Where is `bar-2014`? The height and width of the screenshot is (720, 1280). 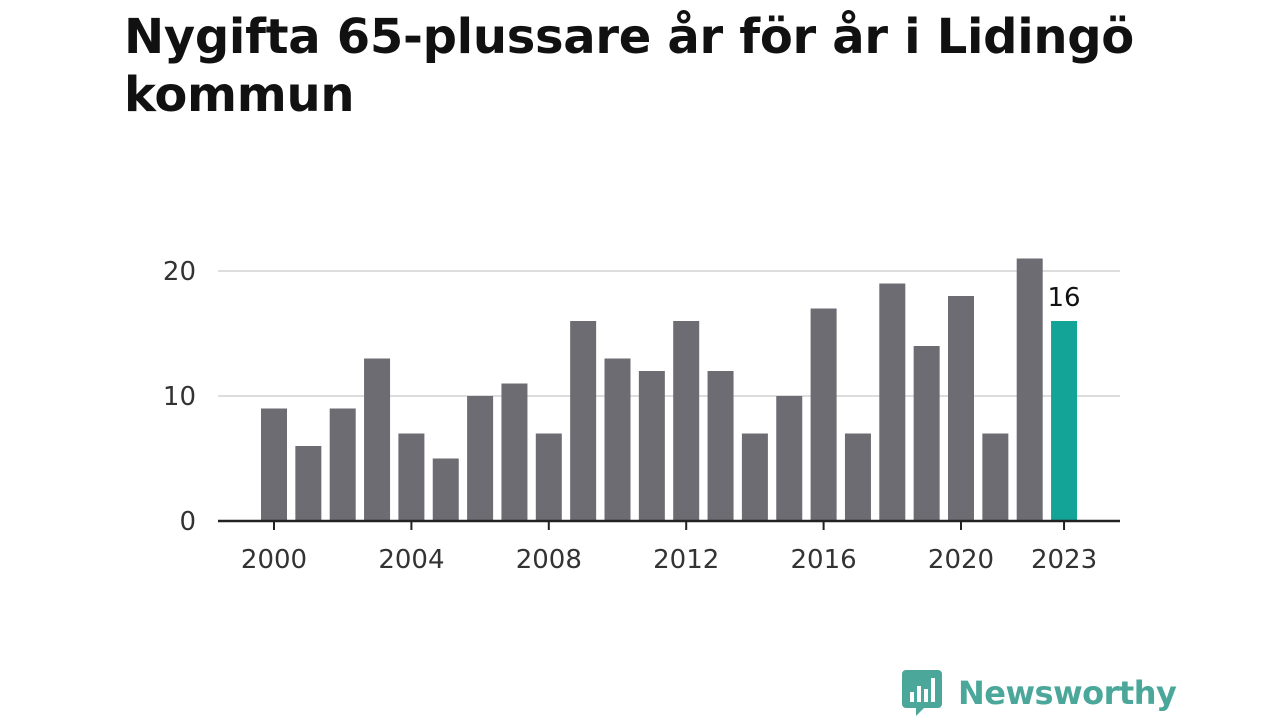
bar-2014 is located at coordinates (754, 477).